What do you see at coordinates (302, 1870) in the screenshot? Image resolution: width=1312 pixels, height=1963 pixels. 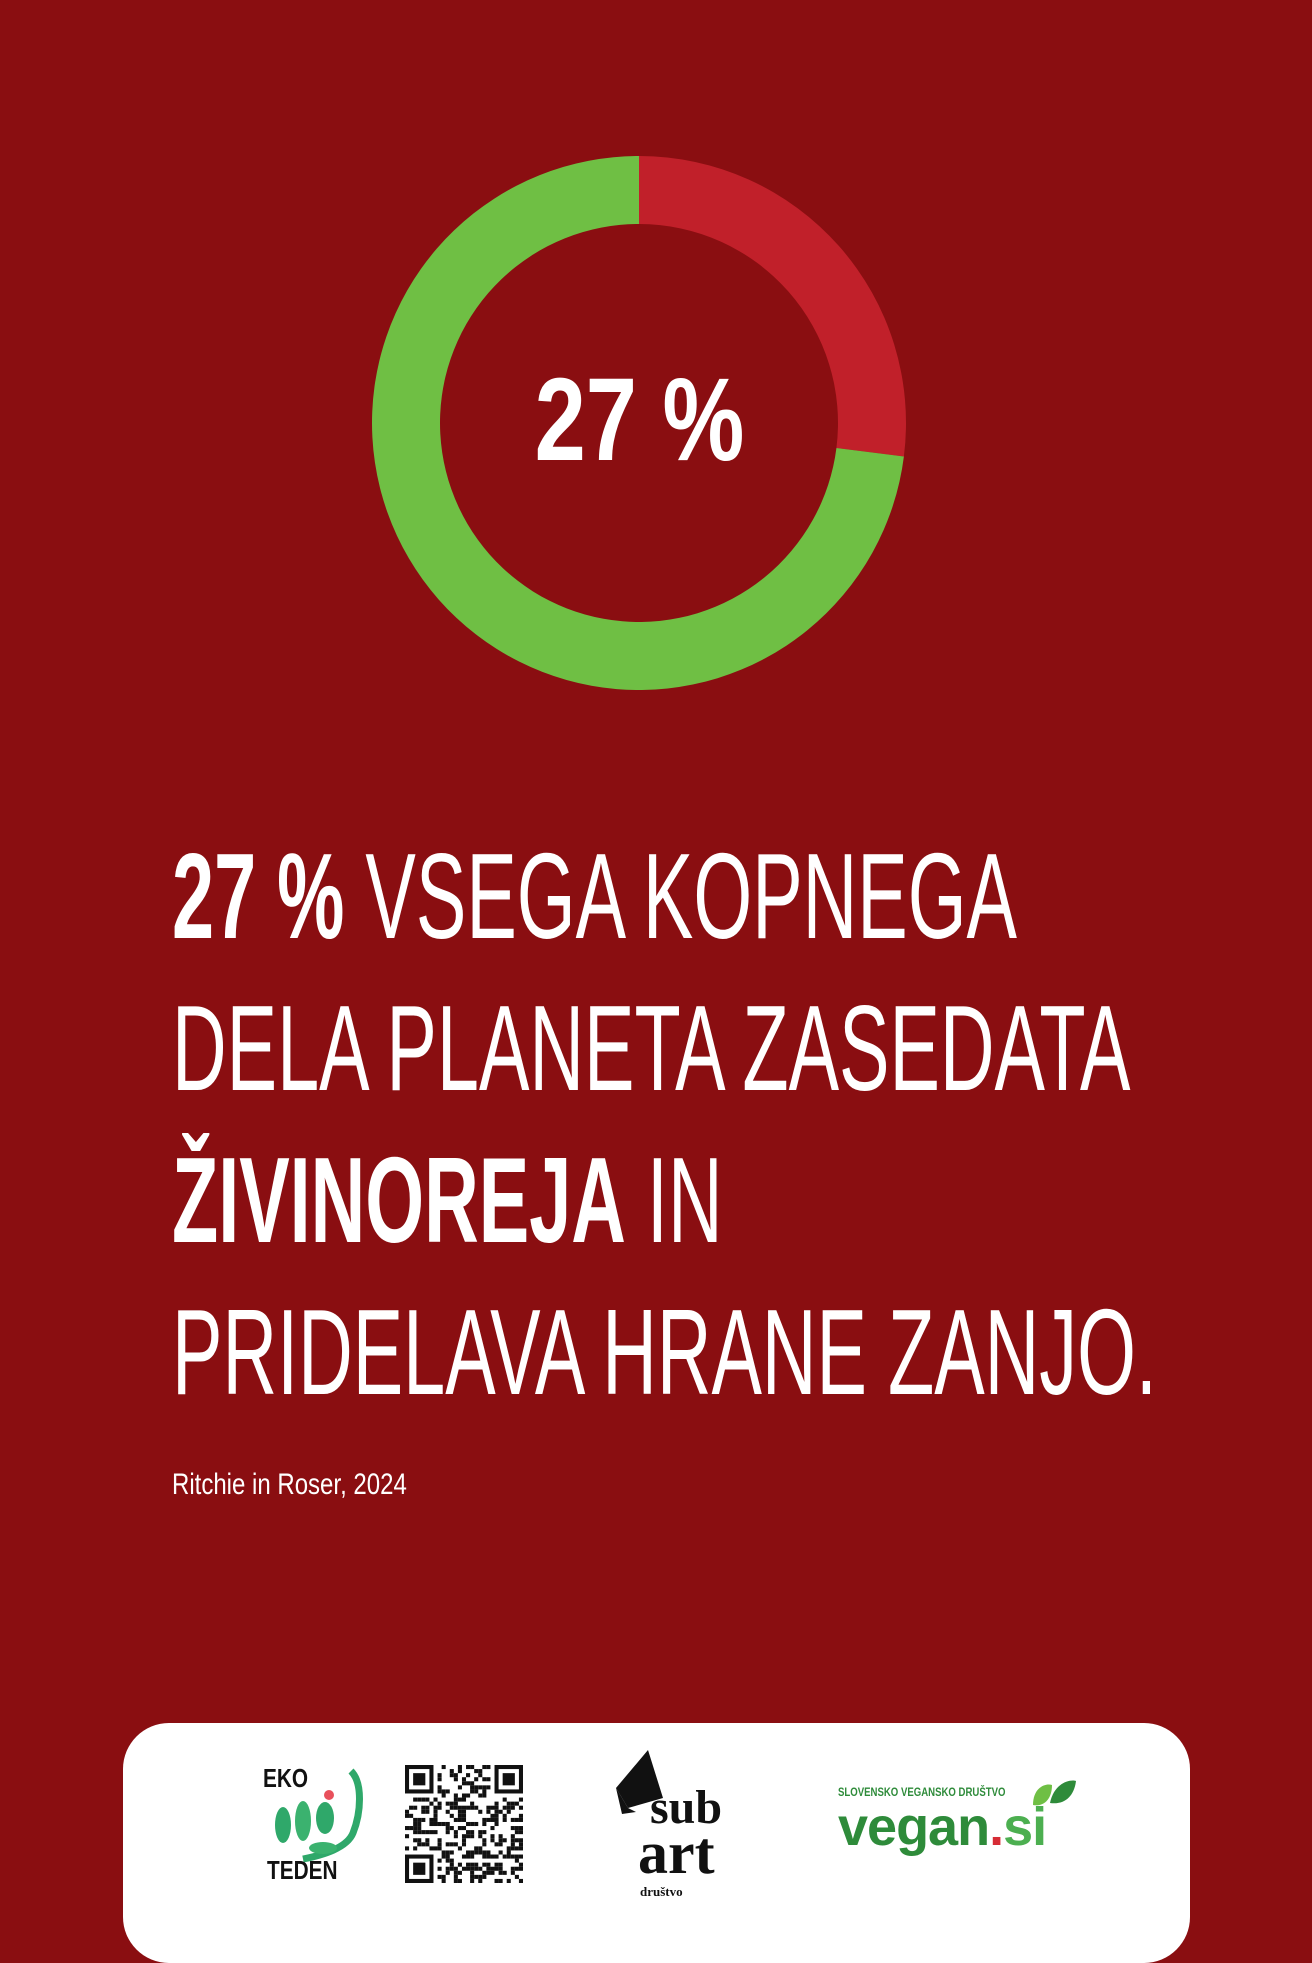 I see `teden-text: TEDEN` at bounding box center [302, 1870].